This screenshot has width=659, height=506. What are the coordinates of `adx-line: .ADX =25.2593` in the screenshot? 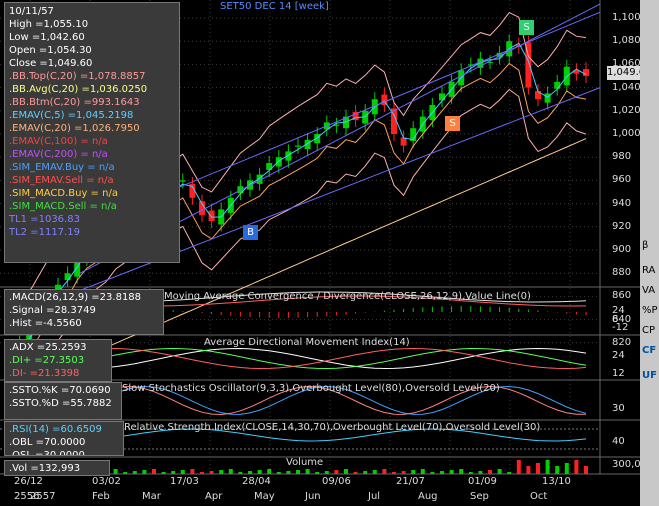 It's located at (48, 347).